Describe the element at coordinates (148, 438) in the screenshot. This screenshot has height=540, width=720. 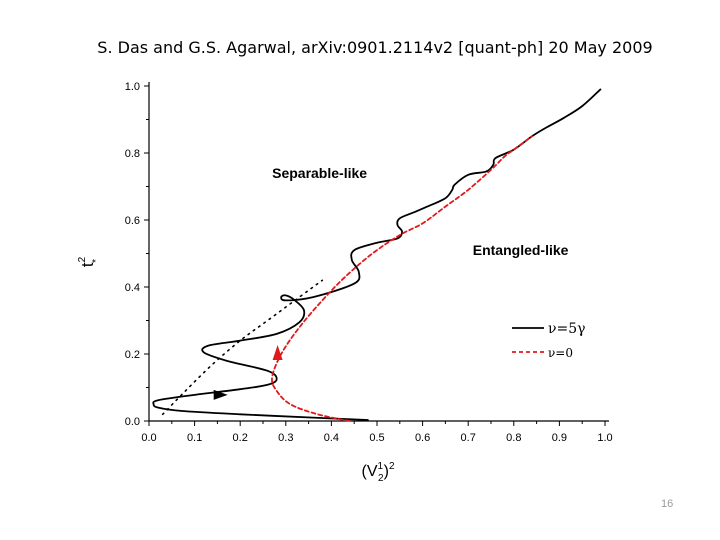
I see `x-tick-label: 0.0` at that location.